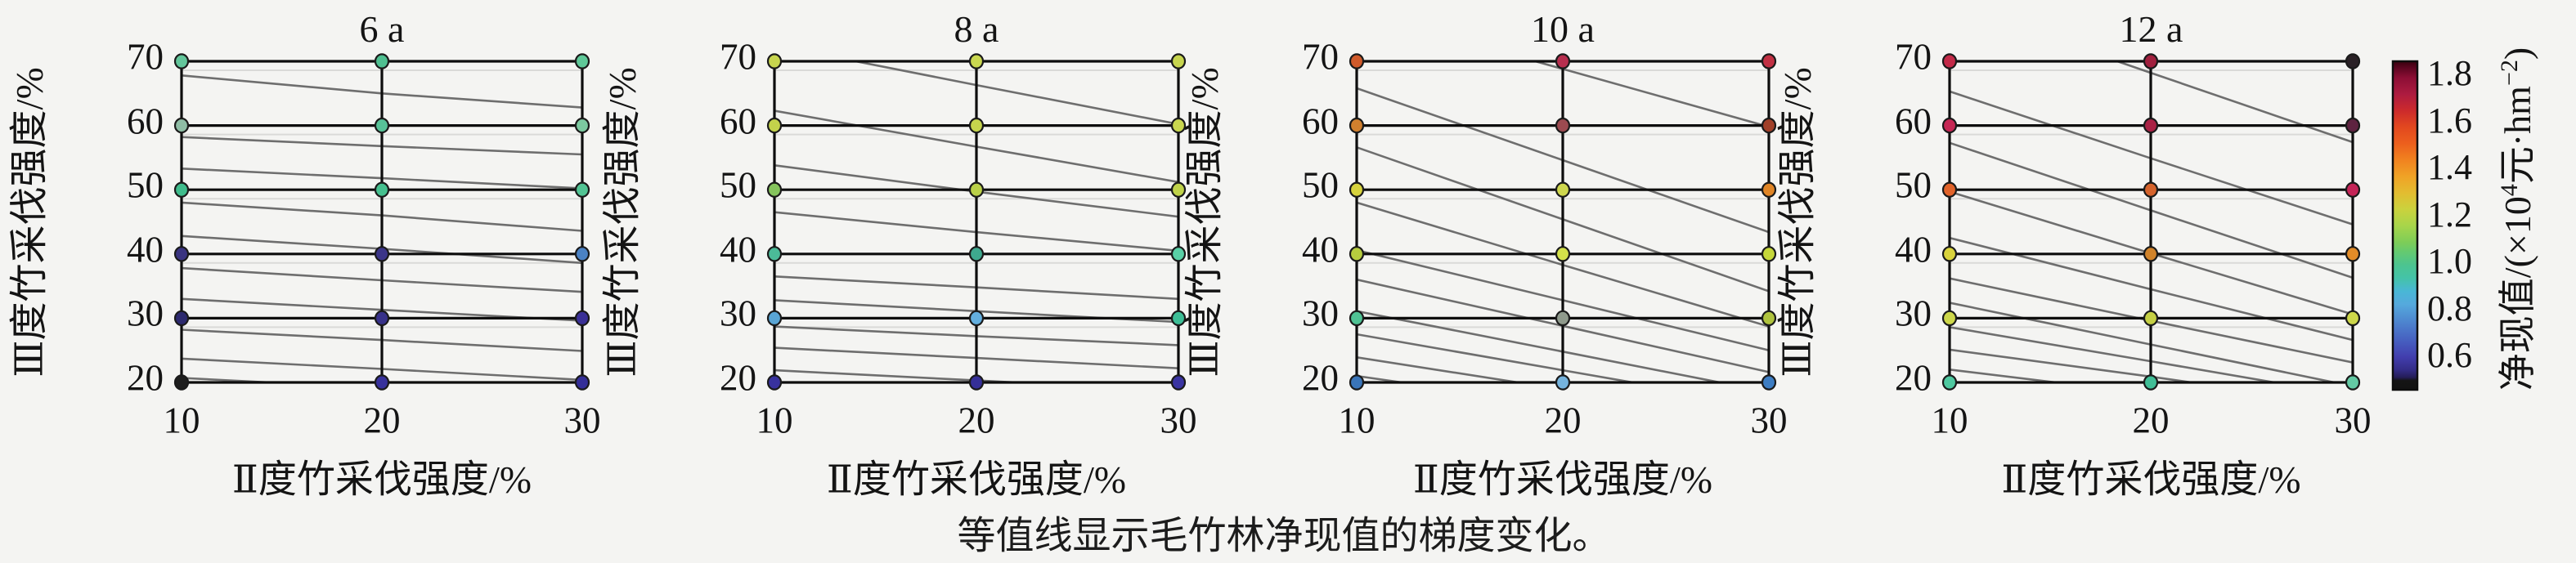 The width and height of the screenshot is (2576, 563). What do you see at coordinates (2518, 135) in the screenshot?
I see `colorbar-label-mid: 元·hm` at bounding box center [2518, 135].